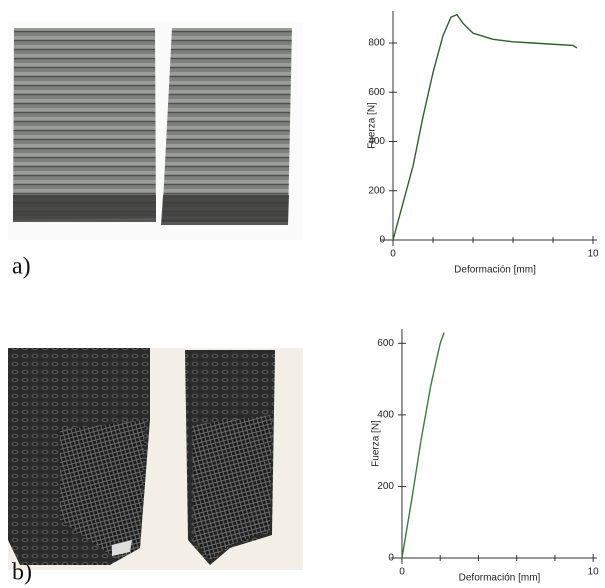 The image size is (605, 588). Describe the element at coordinates (376, 43) in the screenshot. I see `y-tick-label: 800` at that location.